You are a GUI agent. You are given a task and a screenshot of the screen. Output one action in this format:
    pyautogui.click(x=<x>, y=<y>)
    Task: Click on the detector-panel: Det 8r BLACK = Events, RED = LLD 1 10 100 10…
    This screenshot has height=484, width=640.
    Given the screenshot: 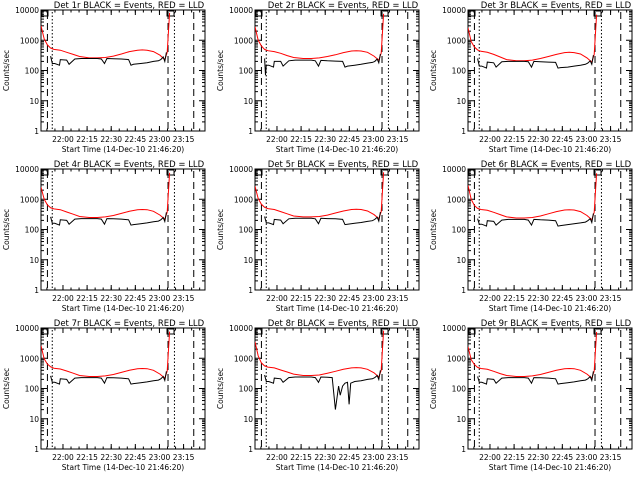 What is the action you would take?
    pyautogui.click(x=318, y=395)
    